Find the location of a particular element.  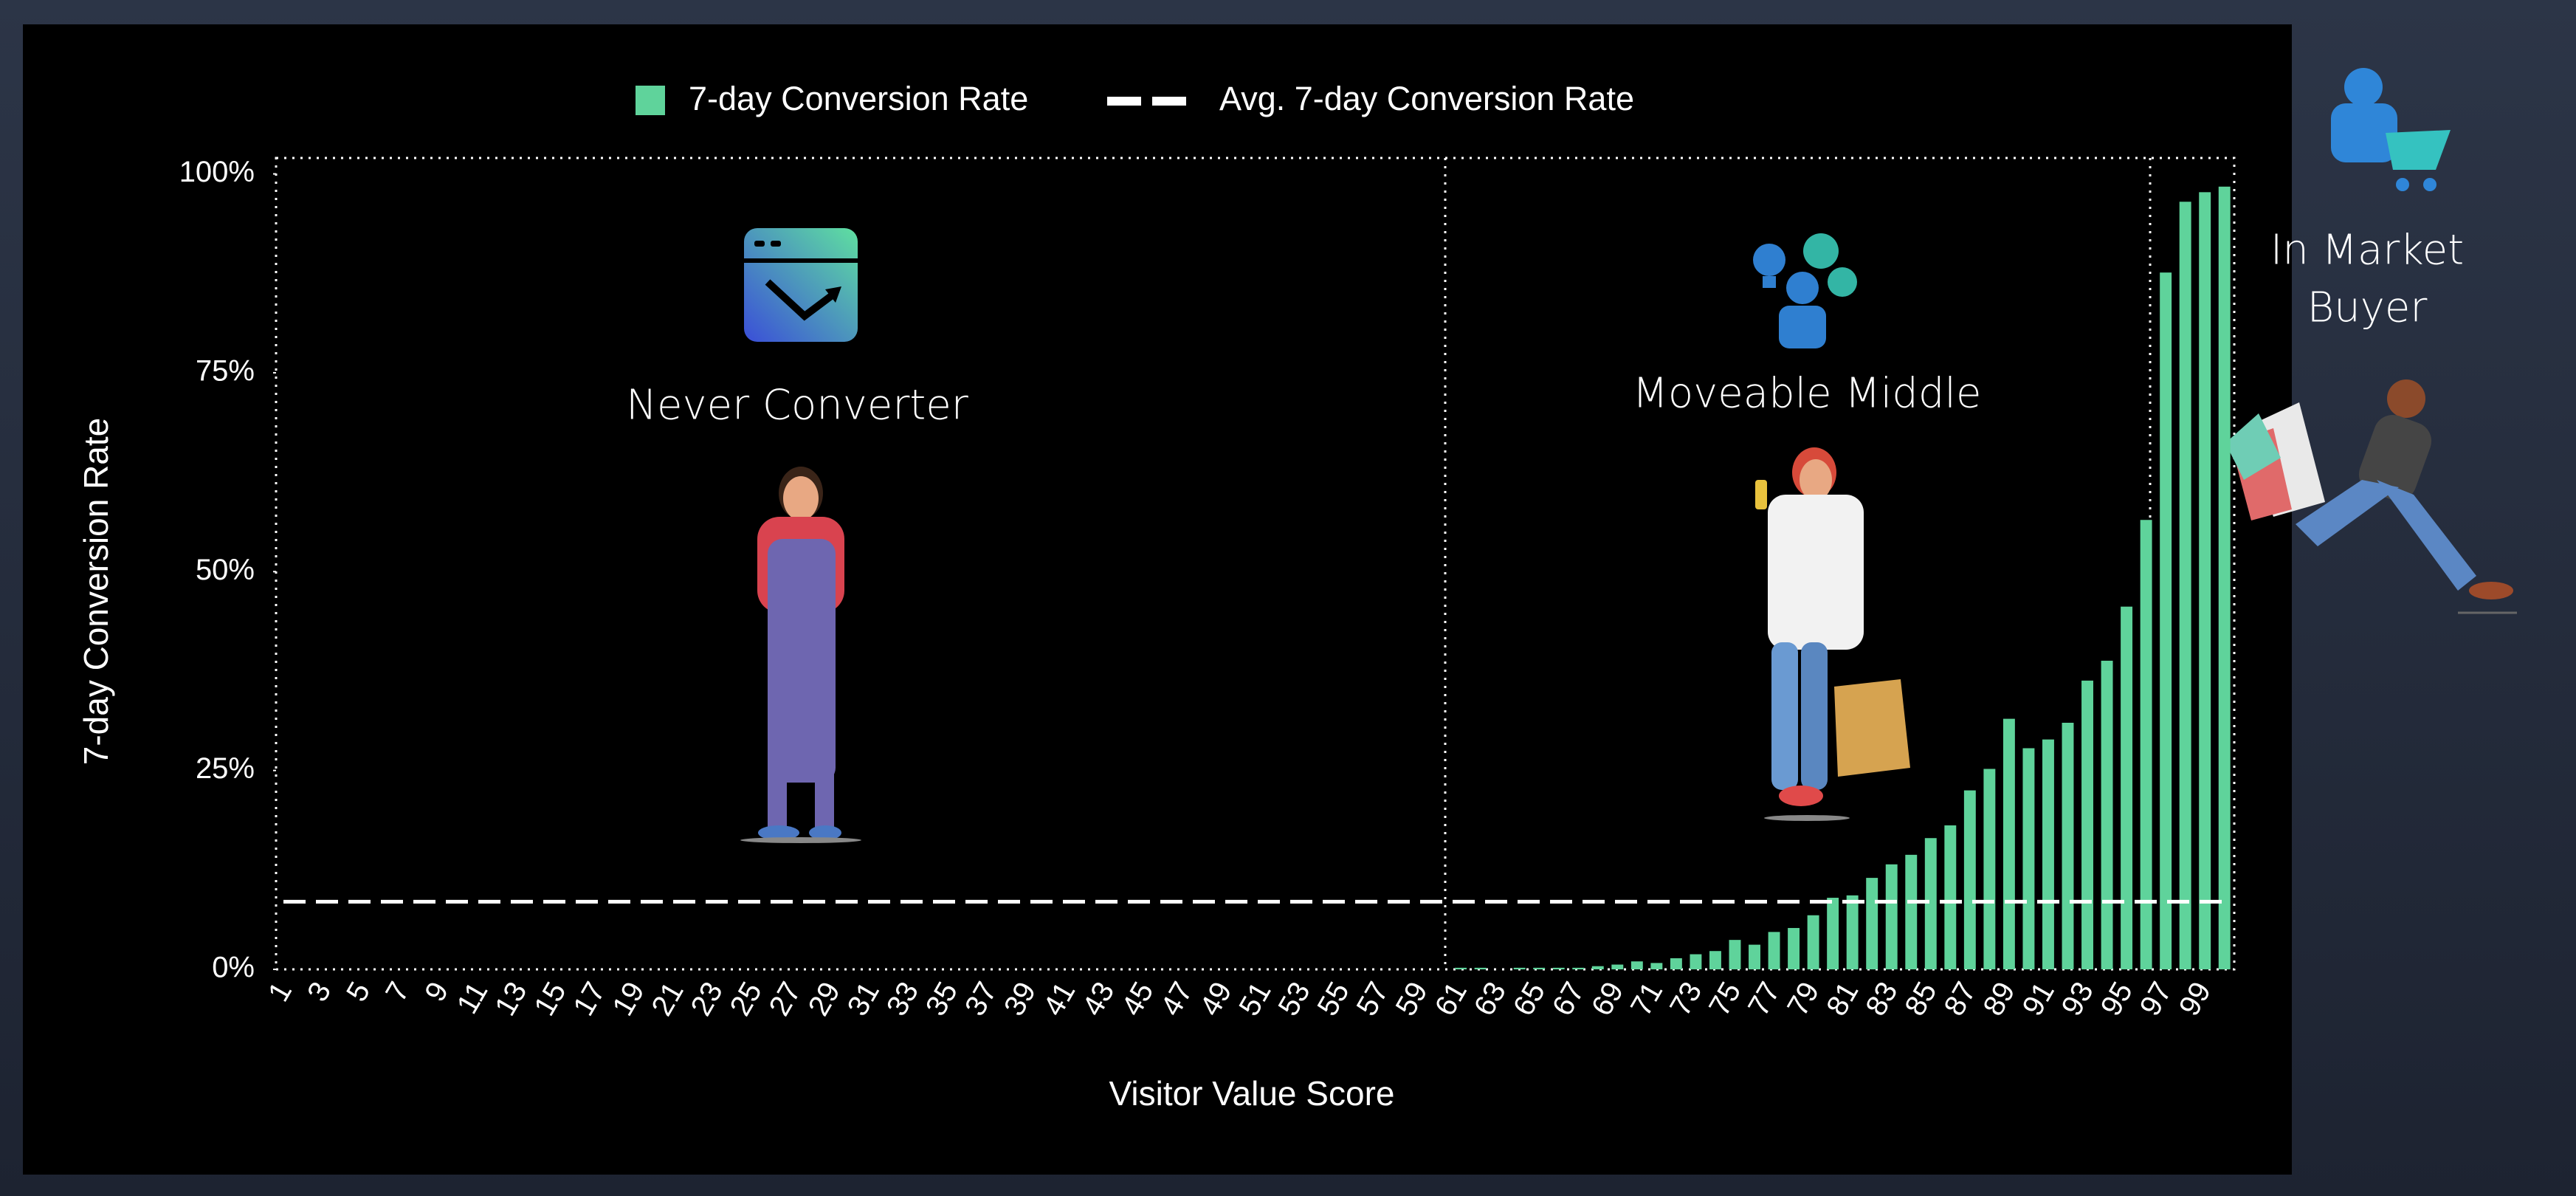

woman-shopping is located at coordinates (1833, 634).